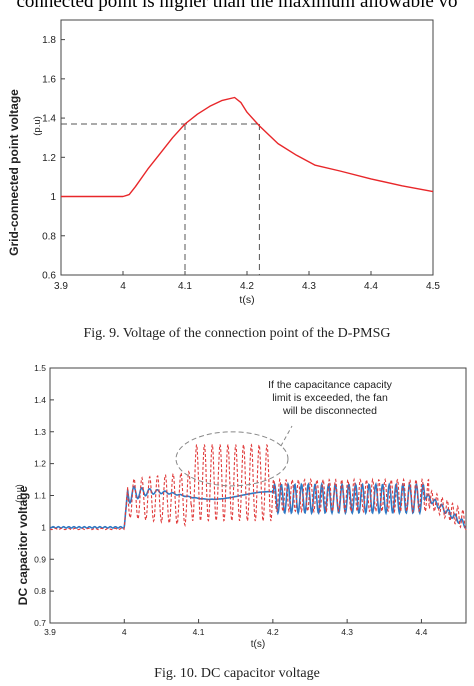  I want to click on y-tick-label: 1.5, so click(40, 368).